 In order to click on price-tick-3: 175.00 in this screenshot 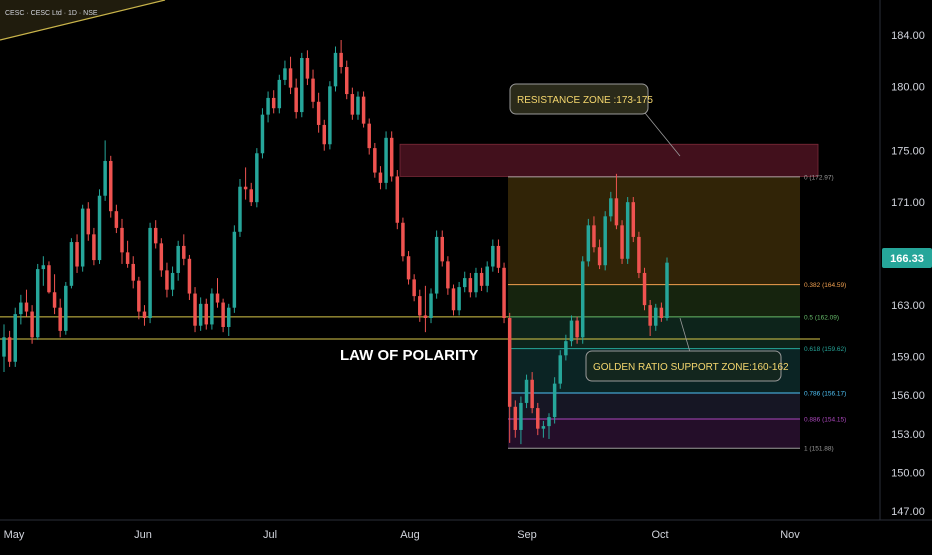, I will do `click(908, 152)`.